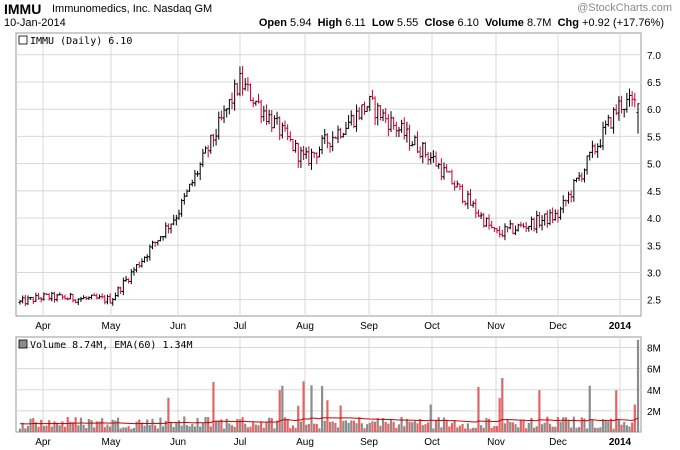 The image size is (680, 450). What do you see at coordinates (355, 23) in the screenshot?
I see `high-value: 6.11` at bounding box center [355, 23].